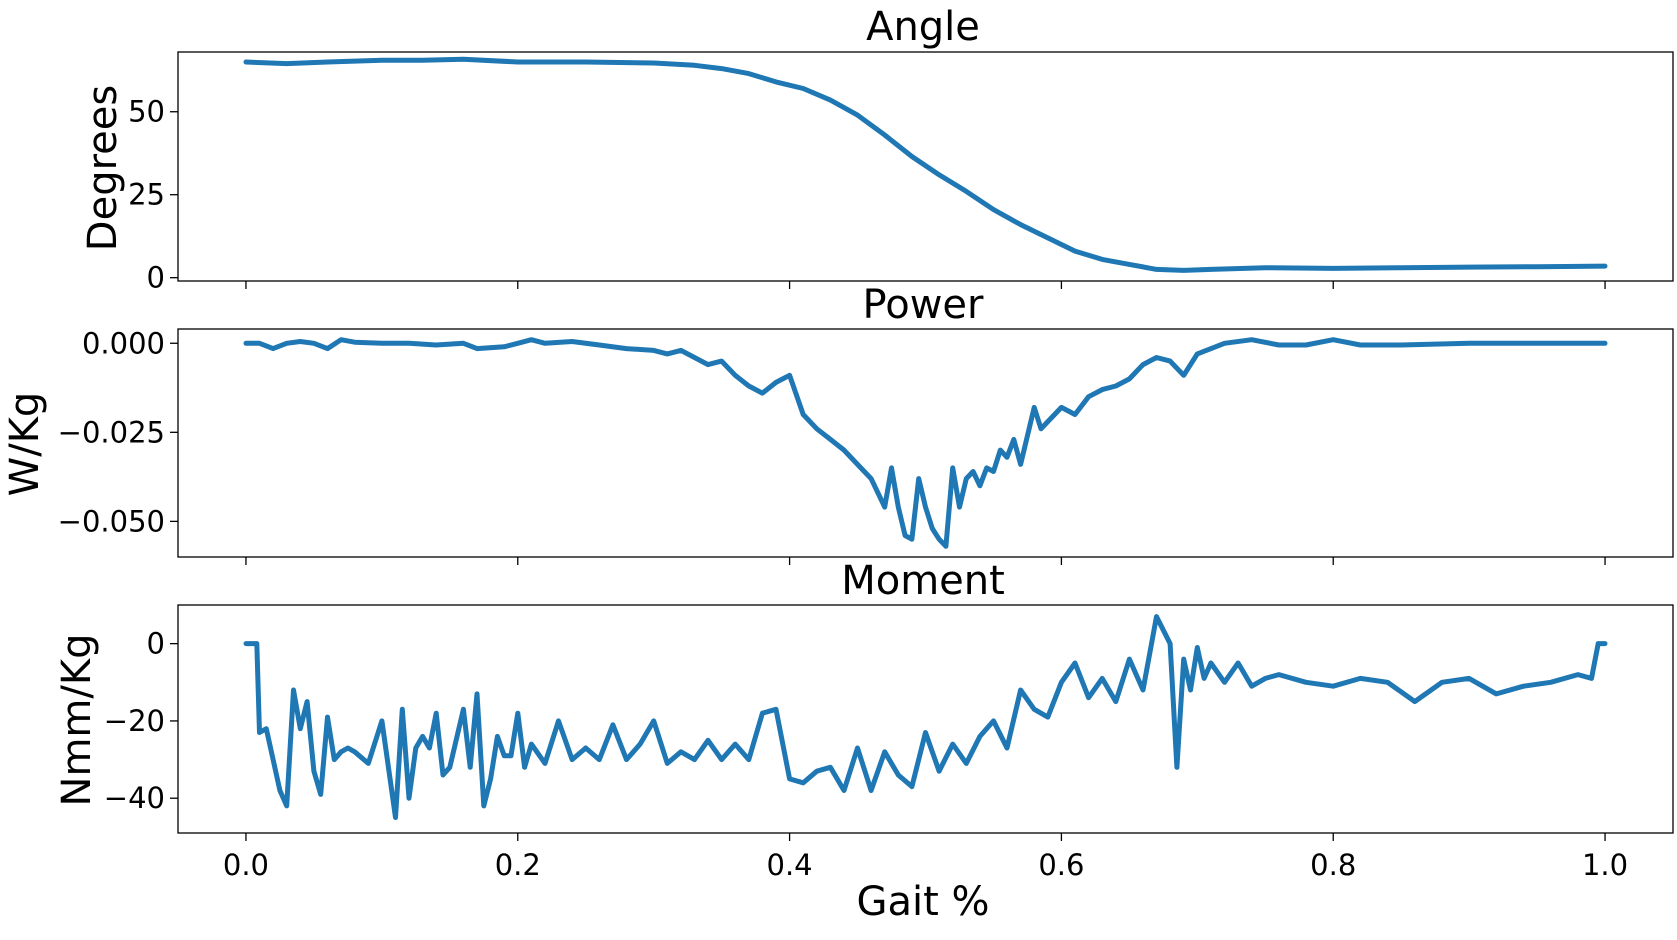 Image resolution: width=1677 pixels, height=940 pixels. I want to click on ytick-label-power: 0.000, so click(123, 343).